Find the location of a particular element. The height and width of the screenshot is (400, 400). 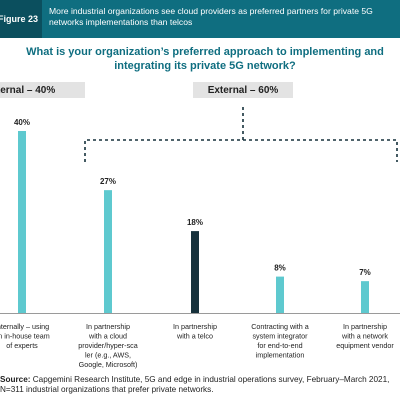

internal-group-label: Internal – 40% is located at coordinates (42, 90).